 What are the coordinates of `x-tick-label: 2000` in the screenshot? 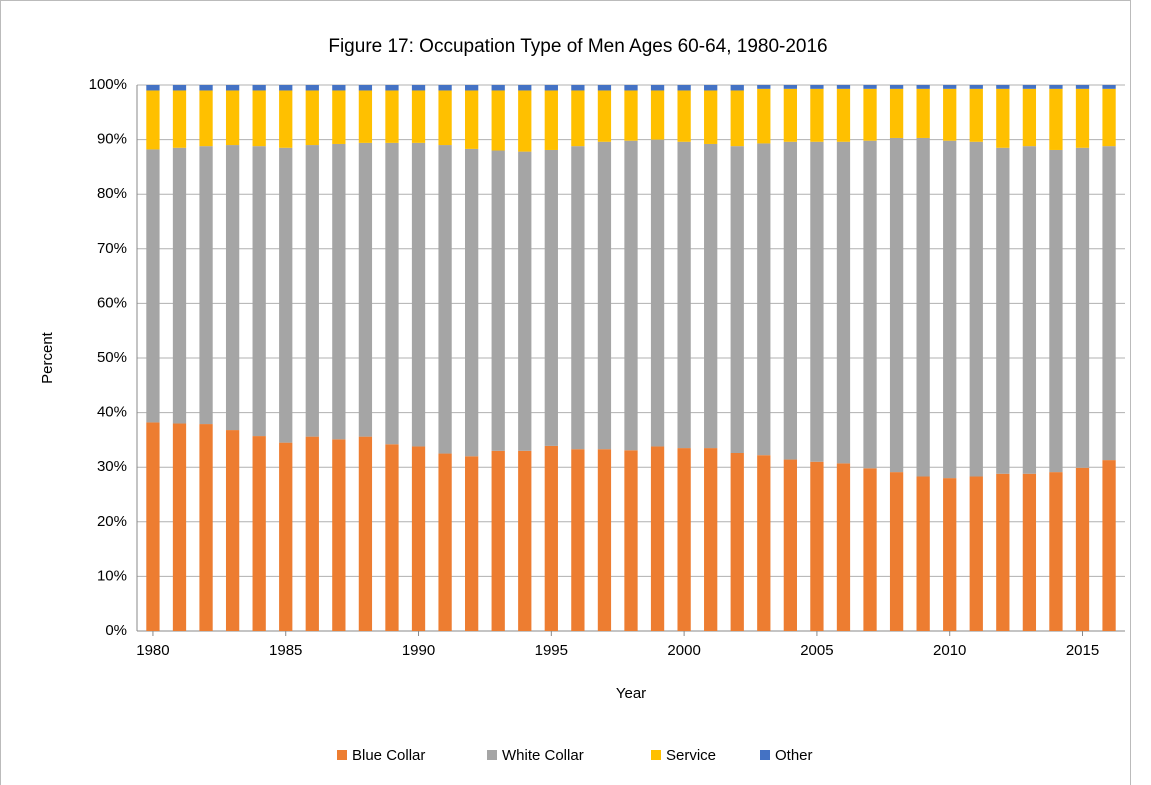 It's located at (683, 650).